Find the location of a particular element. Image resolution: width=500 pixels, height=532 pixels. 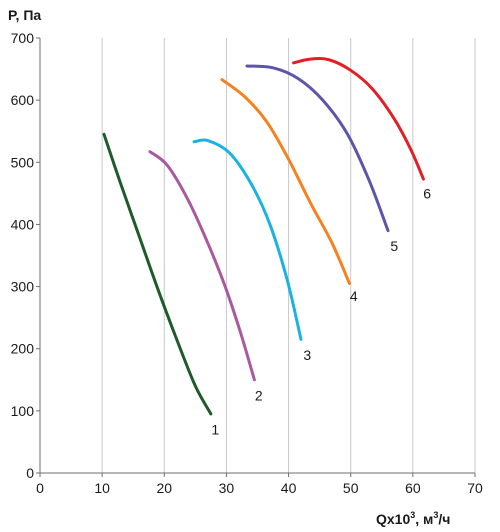

y-tick-label: 100 is located at coordinates (23, 411).